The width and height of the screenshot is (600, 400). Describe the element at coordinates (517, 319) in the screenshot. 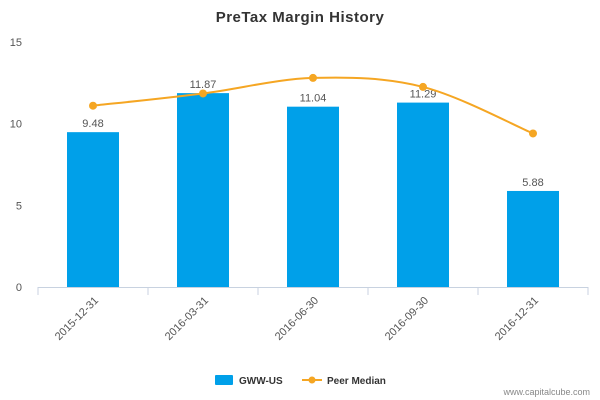

I see `x-tick-label: 2016-12-31` at that location.